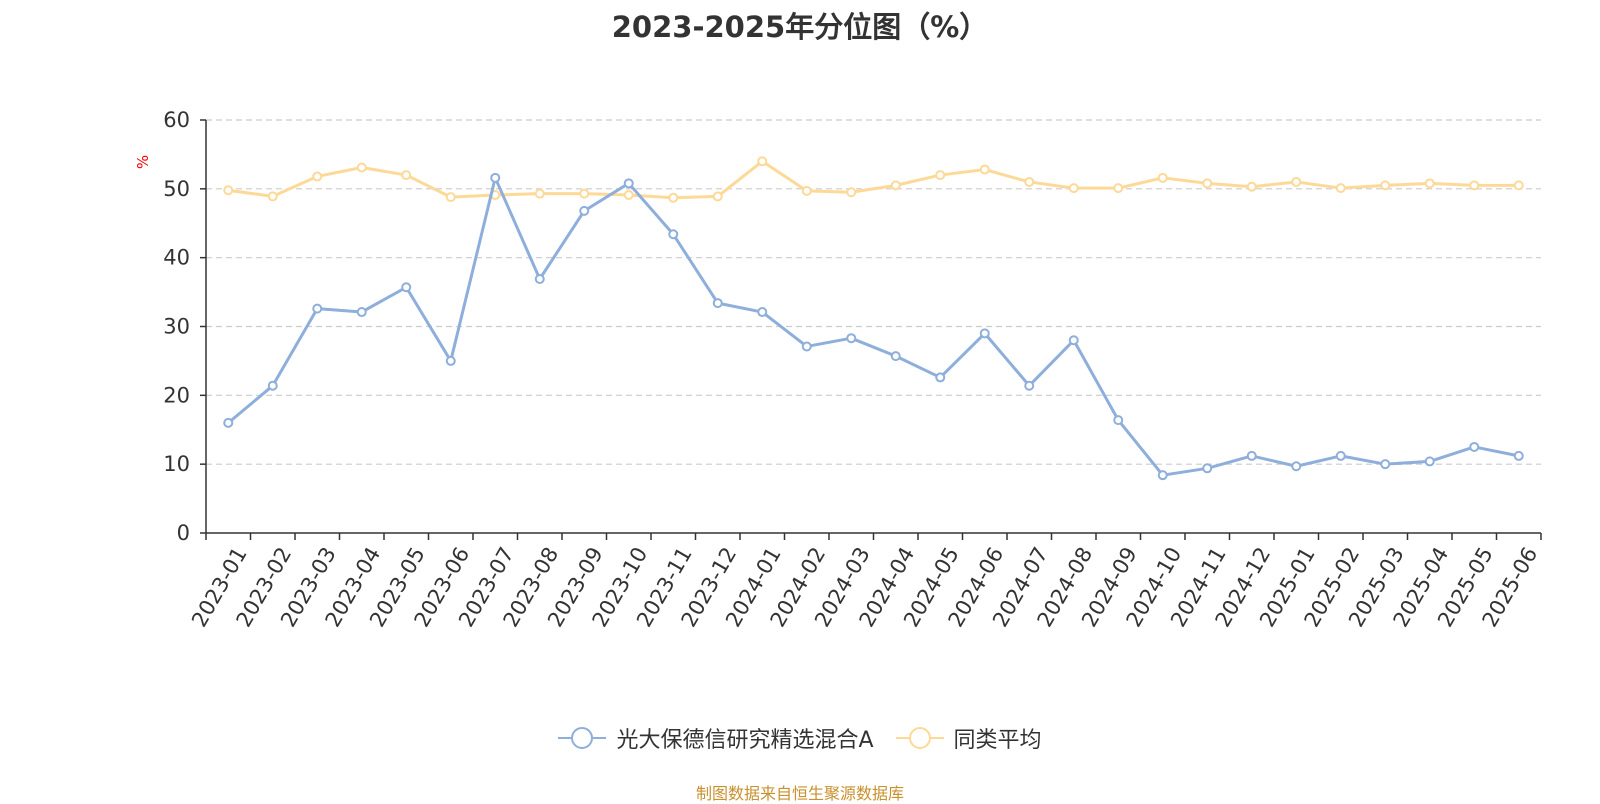 The width and height of the screenshot is (1600, 804). What do you see at coordinates (183, 533) in the screenshot?
I see `y-tick-label: 0` at bounding box center [183, 533].